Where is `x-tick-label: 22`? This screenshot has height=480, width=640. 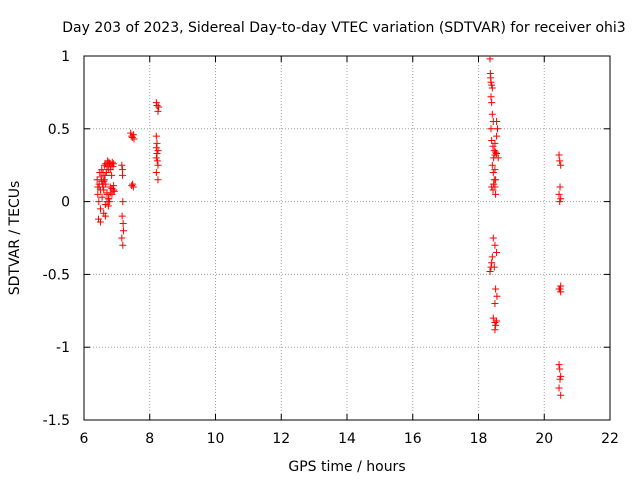 x-tick-label: 22 is located at coordinates (610, 439).